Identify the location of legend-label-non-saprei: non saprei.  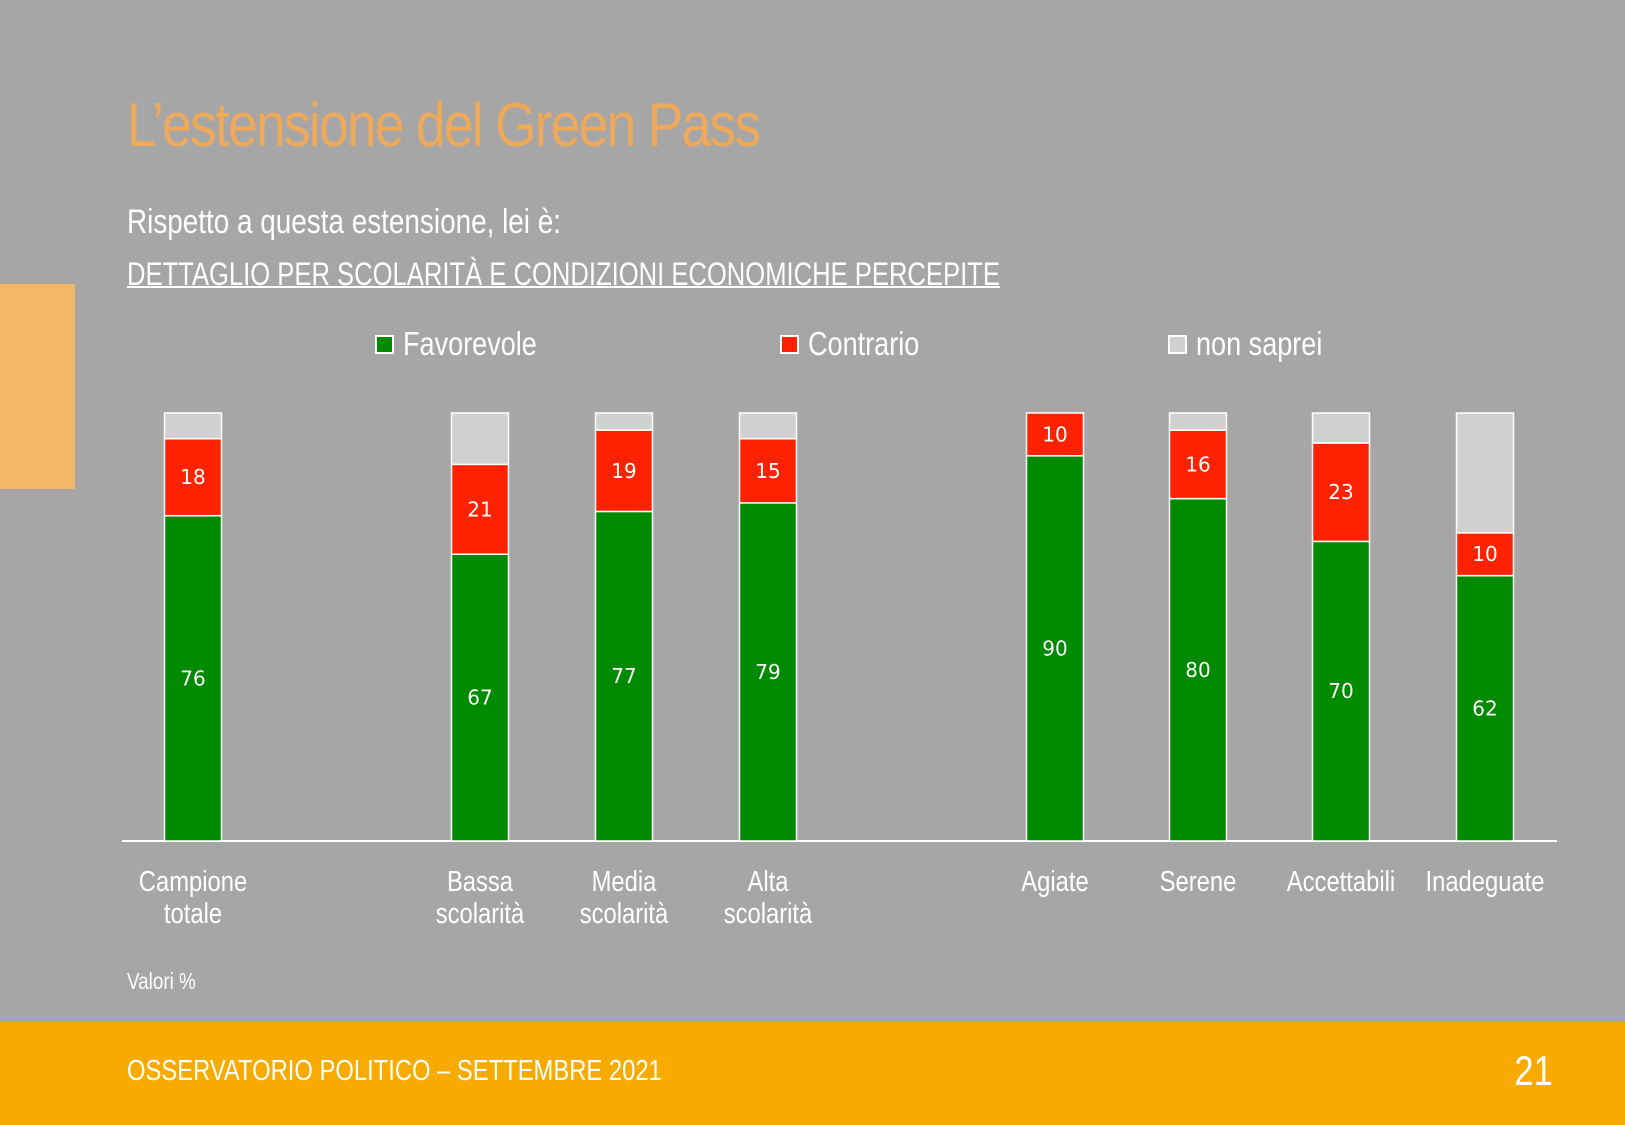
(1259, 343).